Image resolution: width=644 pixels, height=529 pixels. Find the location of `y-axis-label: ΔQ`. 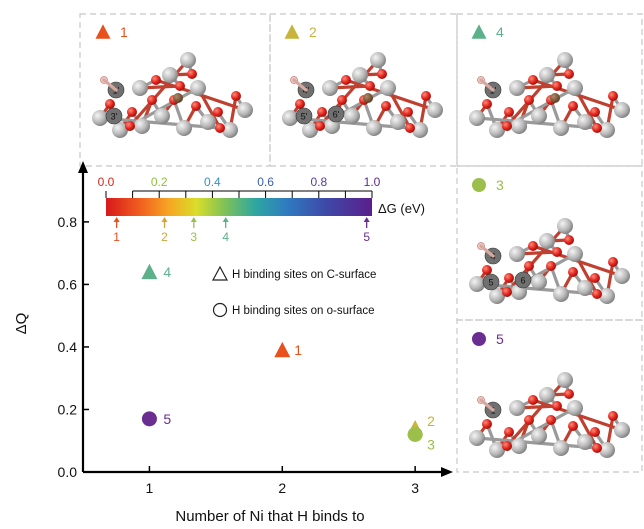

y-axis-label: ΔQ is located at coordinates (21, 324).